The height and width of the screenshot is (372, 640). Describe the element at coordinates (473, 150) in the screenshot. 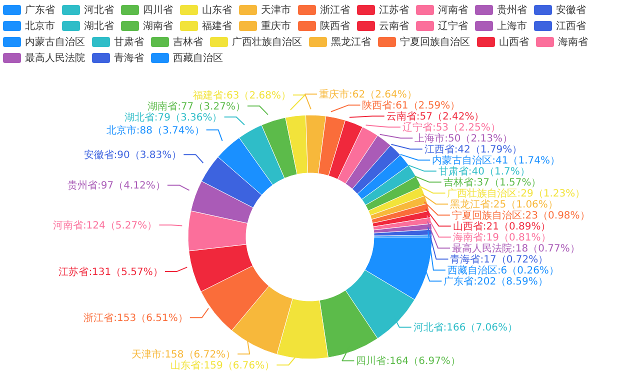

I see `data-label: 江西省:42（1.79%）` at that location.